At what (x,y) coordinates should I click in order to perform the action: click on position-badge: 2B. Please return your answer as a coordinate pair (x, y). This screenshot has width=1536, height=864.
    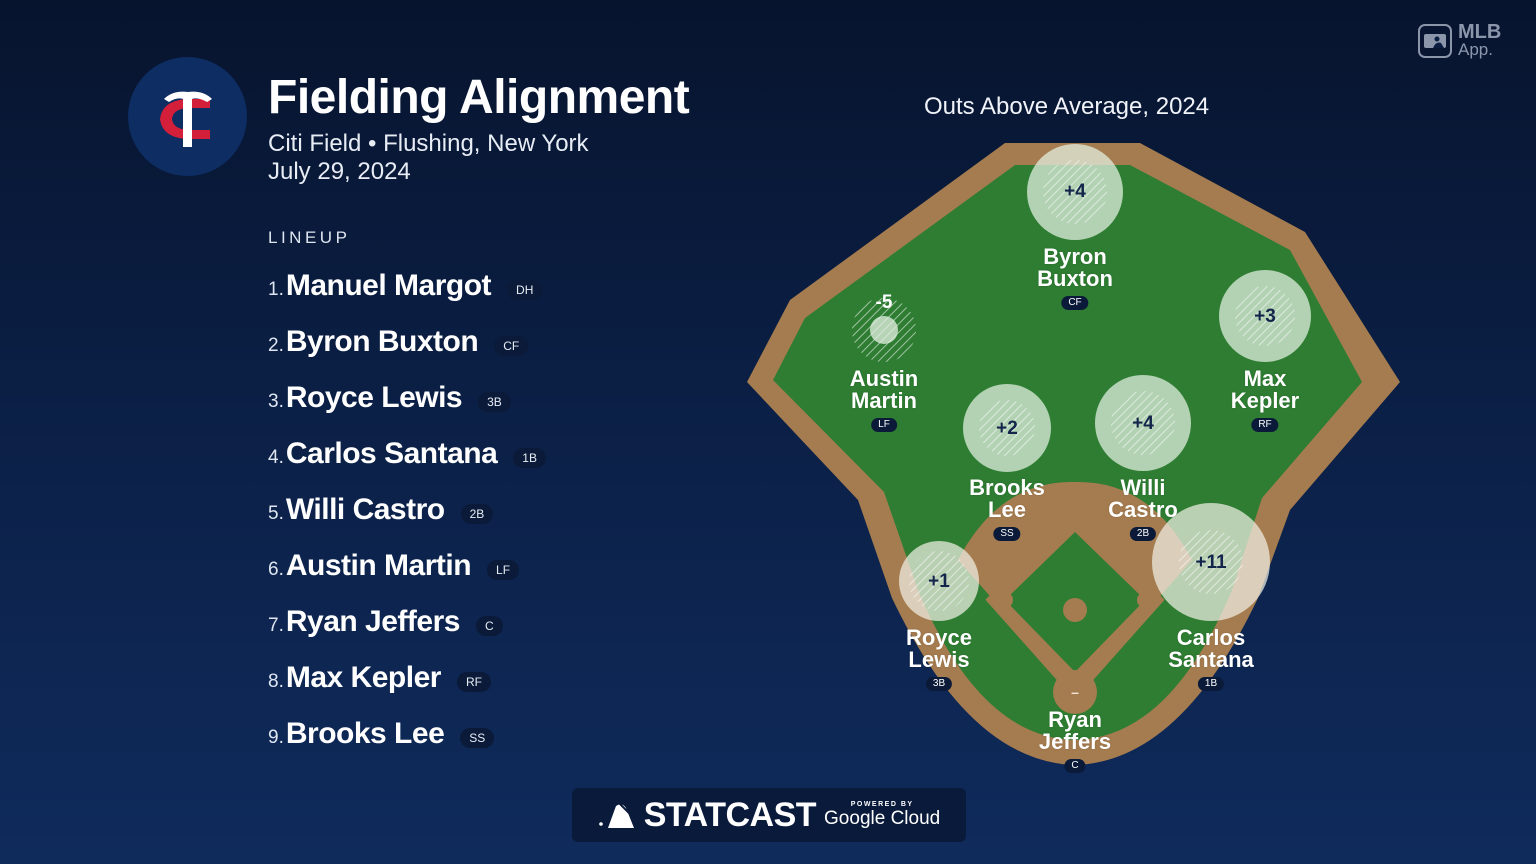
    Looking at the image, I should click on (477, 514).